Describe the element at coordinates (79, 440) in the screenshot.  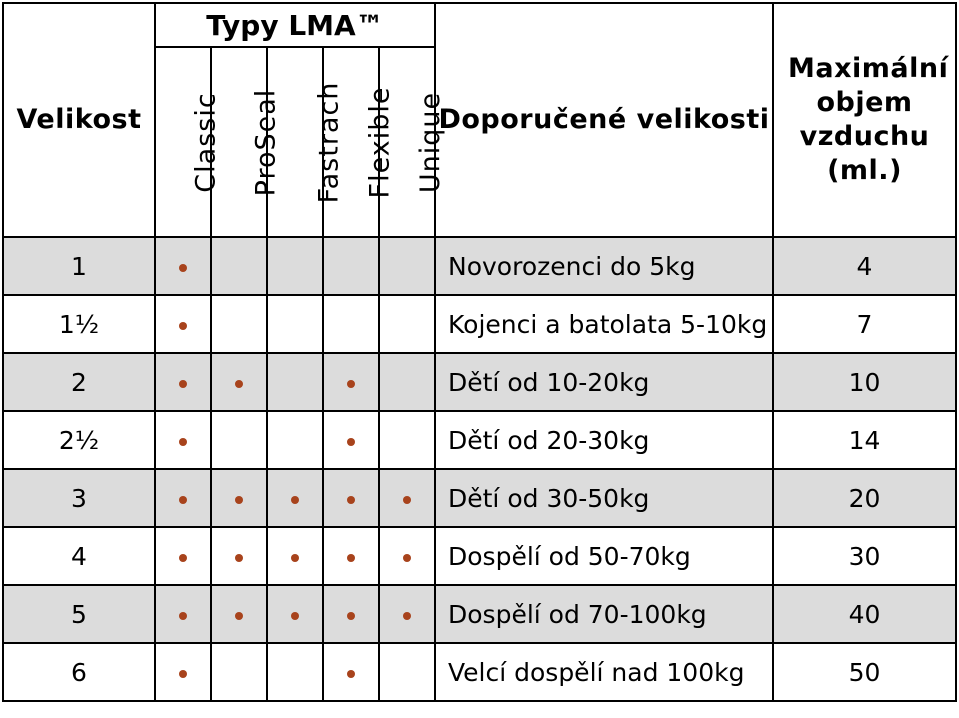
I see `size-cell: 2½` at that location.